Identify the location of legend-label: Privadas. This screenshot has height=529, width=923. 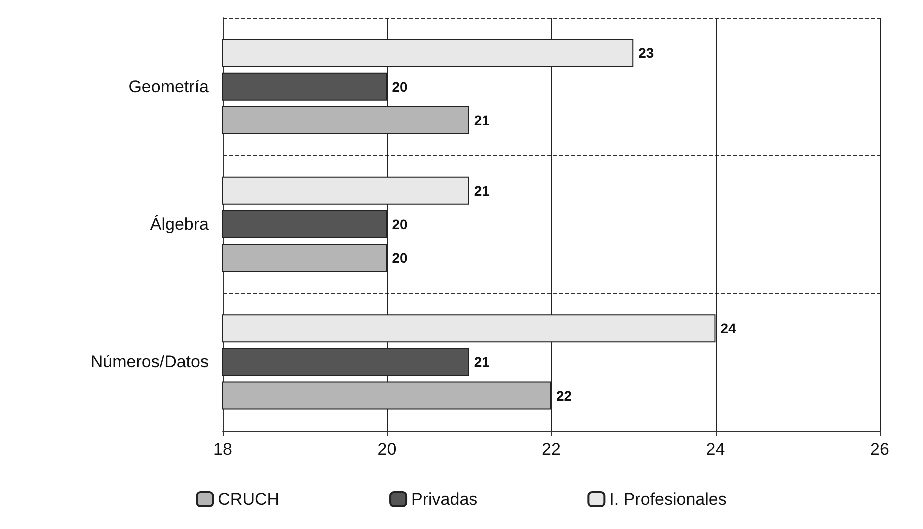
(445, 499).